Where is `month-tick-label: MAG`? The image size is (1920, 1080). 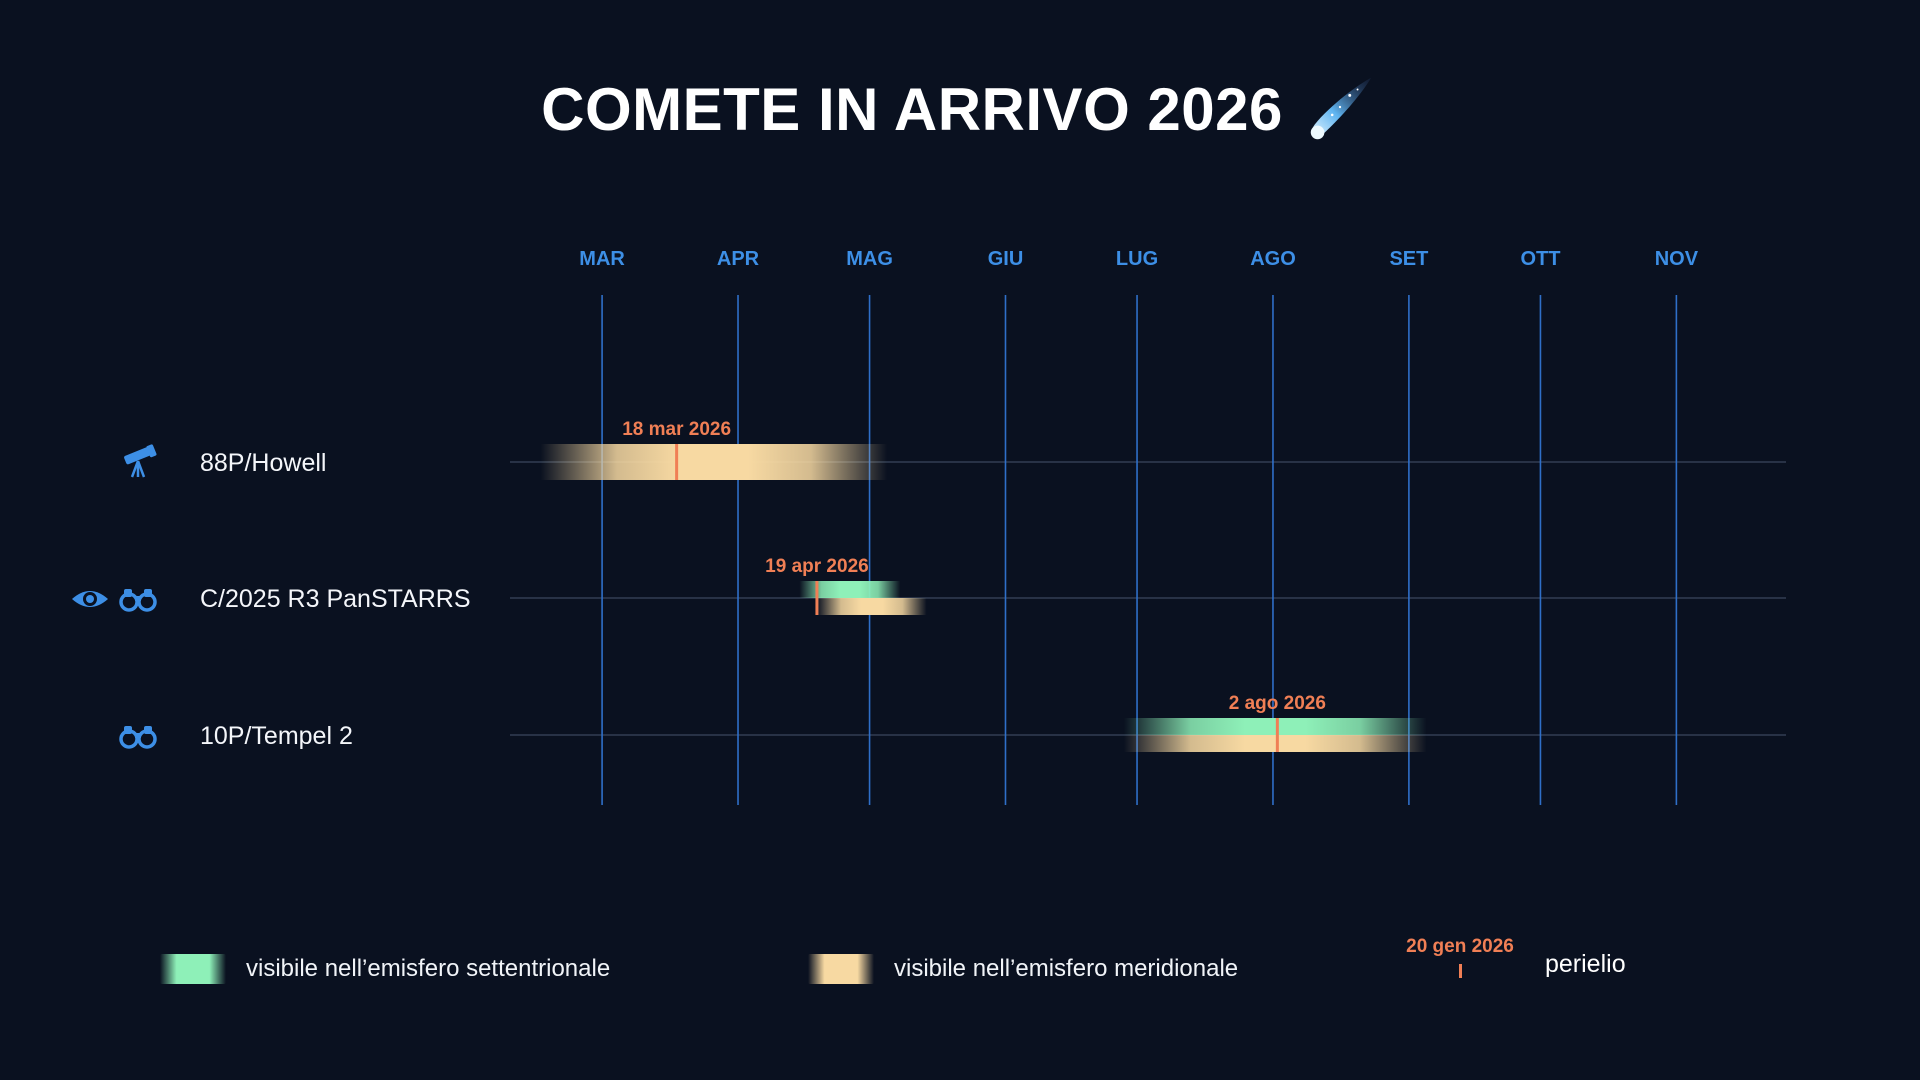 month-tick-label: MAG is located at coordinates (869, 259).